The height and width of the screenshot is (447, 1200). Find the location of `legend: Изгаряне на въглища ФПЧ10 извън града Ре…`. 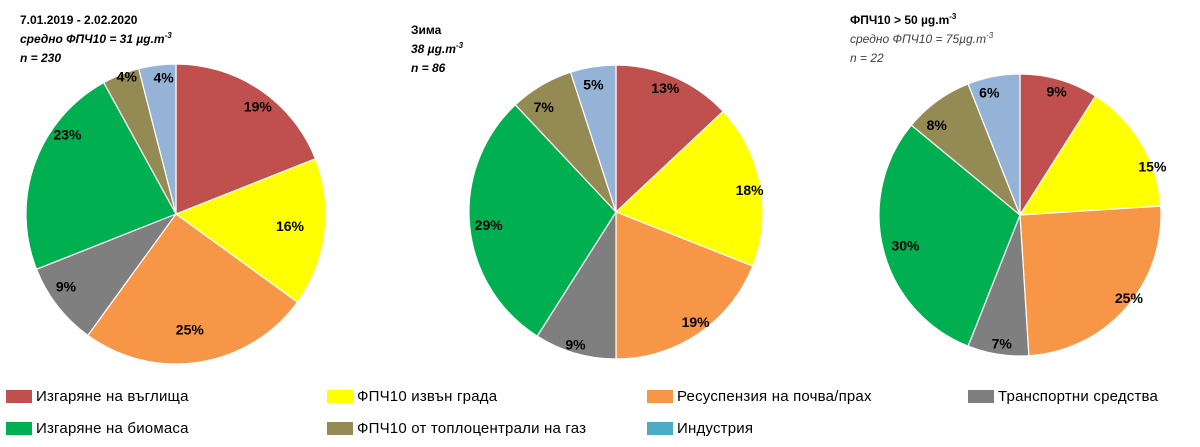

legend: Изгаряне на въглища ФПЧ10 извън града Ре… is located at coordinates (600, 413).